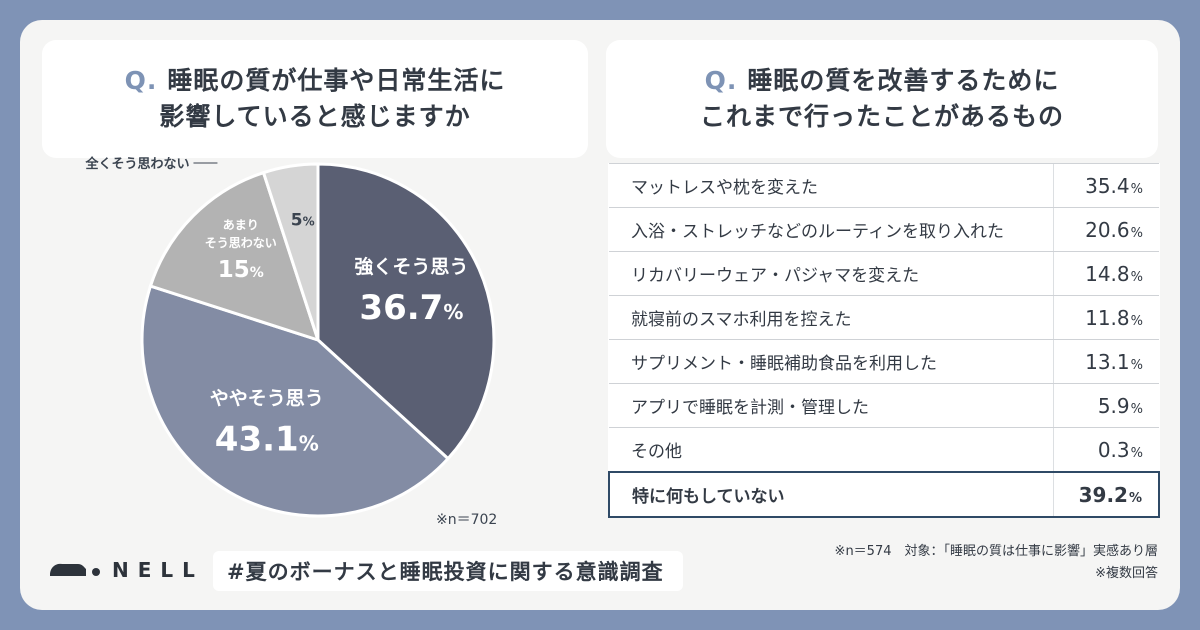  What do you see at coordinates (1113, 405) in the screenshot?
I see `row-value-number: 5.9` at bounding box center [1113, 405].